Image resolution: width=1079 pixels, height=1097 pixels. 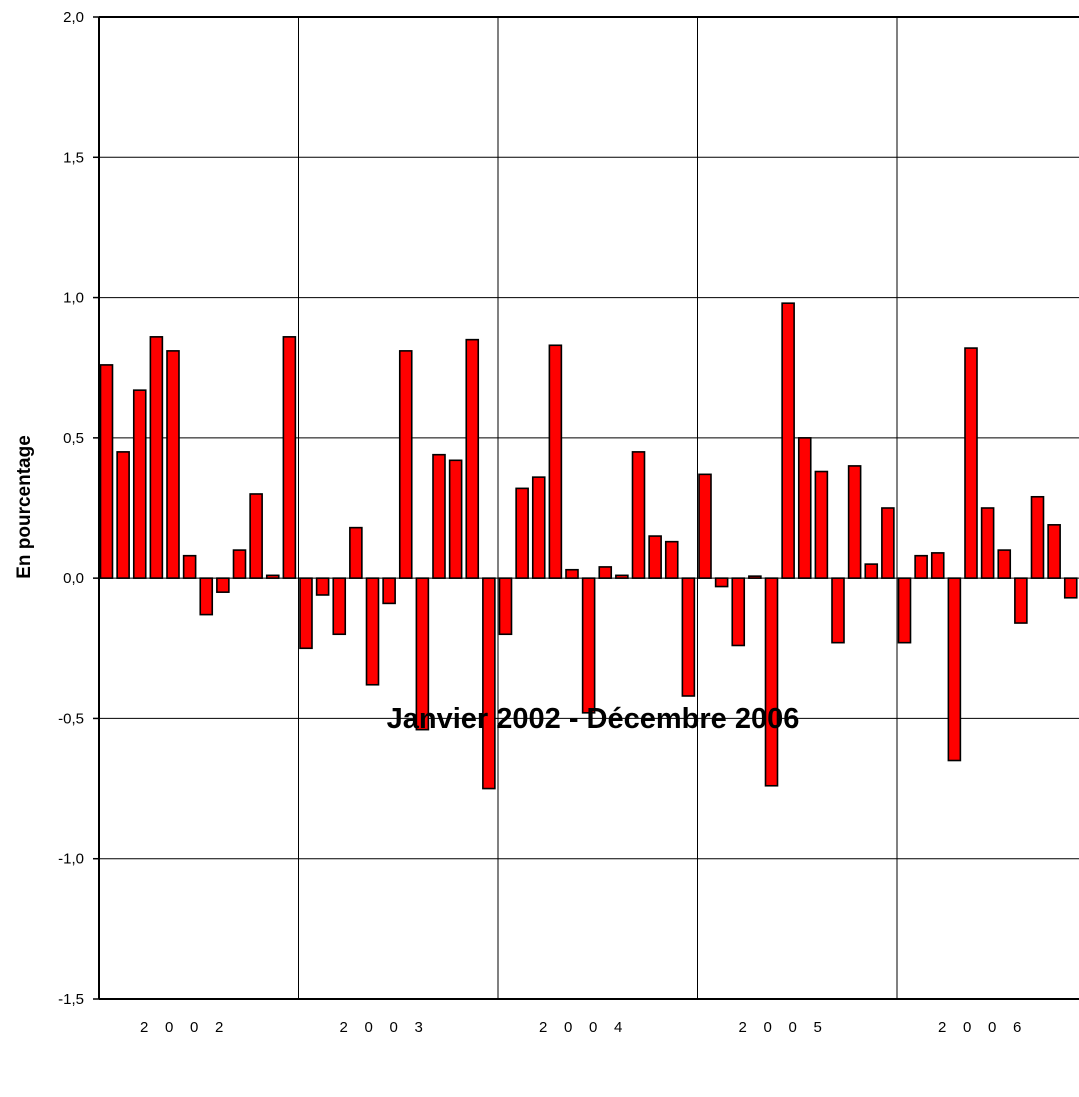 What do you see at coordinates (24, 507) in the screenshot?
I see `y-axis-label: En pourcentage` at bounding box center [24, 507].